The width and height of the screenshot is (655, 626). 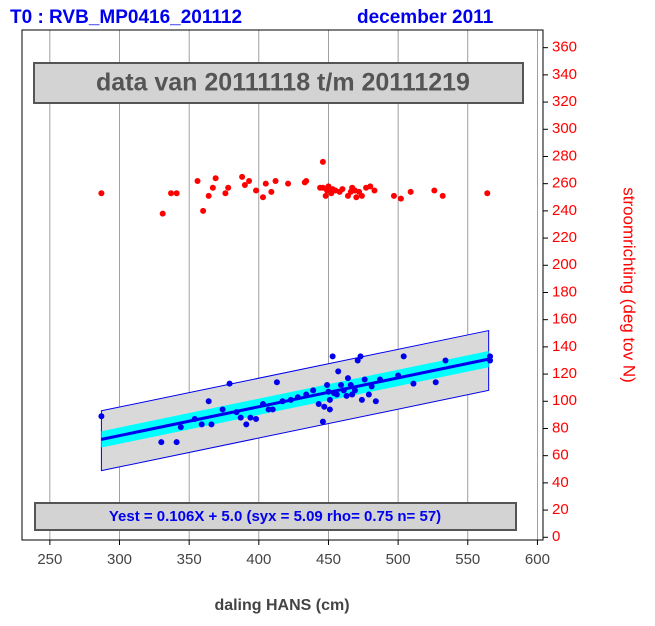 What do you see at coordinates (398, 559) in the screenshot?
I see `x-tick-label: 500` at bounding box center [398, 559].